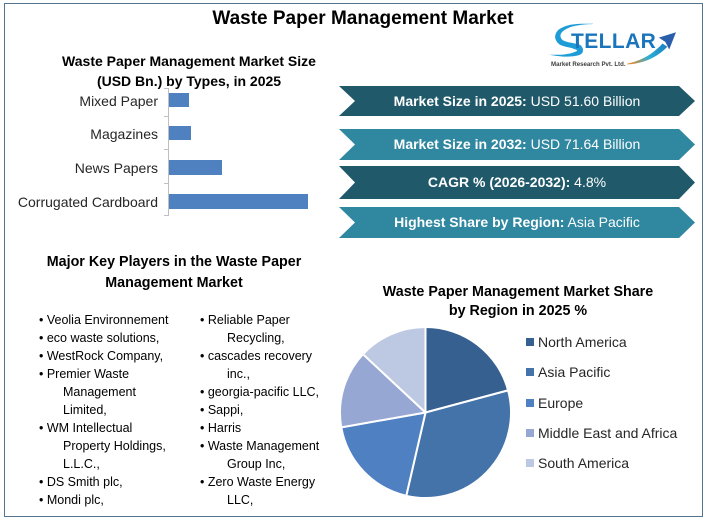  What do you see at coordinates (613, 41) in the screenshot?
I see `svg-text: TELLAR` at bounding box center [613, 41].